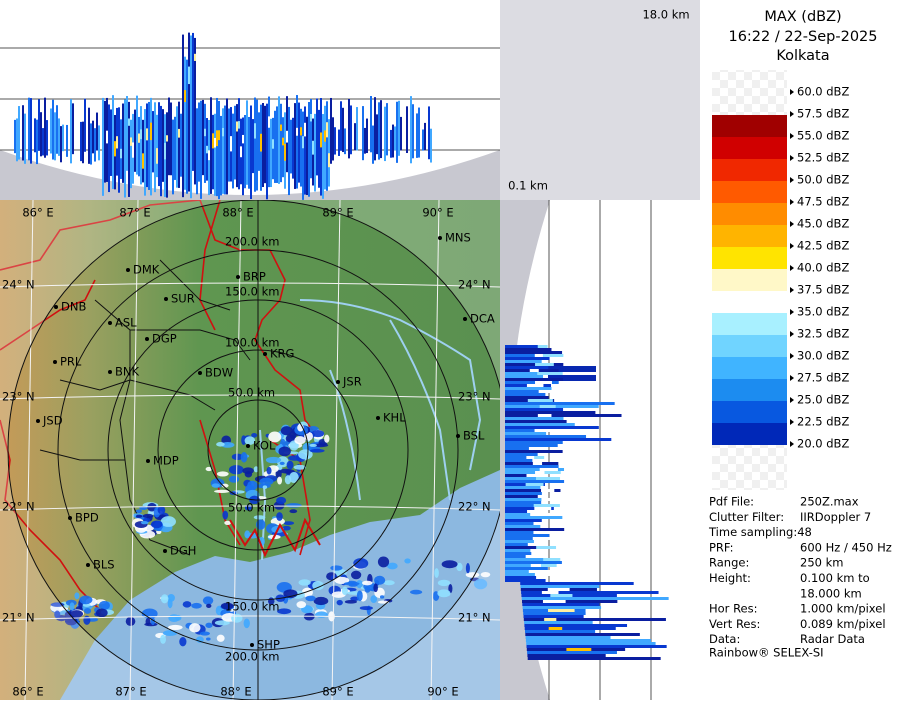 The width and height of the screenshot is (906, 704). I want to click on legend-tick, so click(792, 356).